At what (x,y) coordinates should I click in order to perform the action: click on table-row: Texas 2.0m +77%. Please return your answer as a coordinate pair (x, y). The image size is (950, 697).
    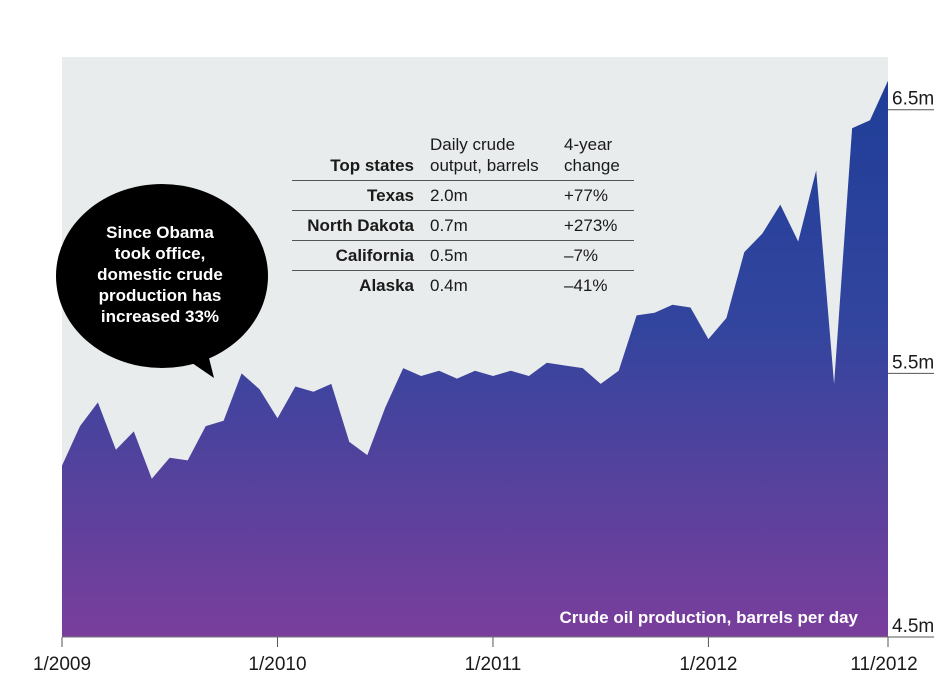
    Looking at the image, I should click on (463, 196).